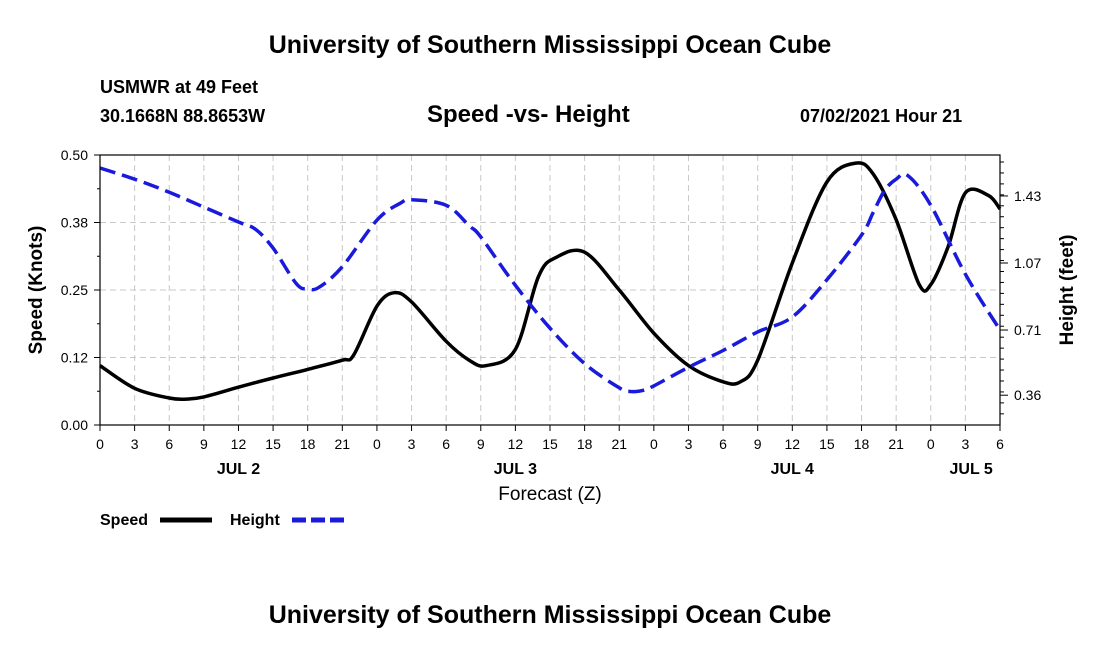  Describe the element at coordinates (74, 155) in the screenshot. I see `y-tick-label: 0.50` at that location.